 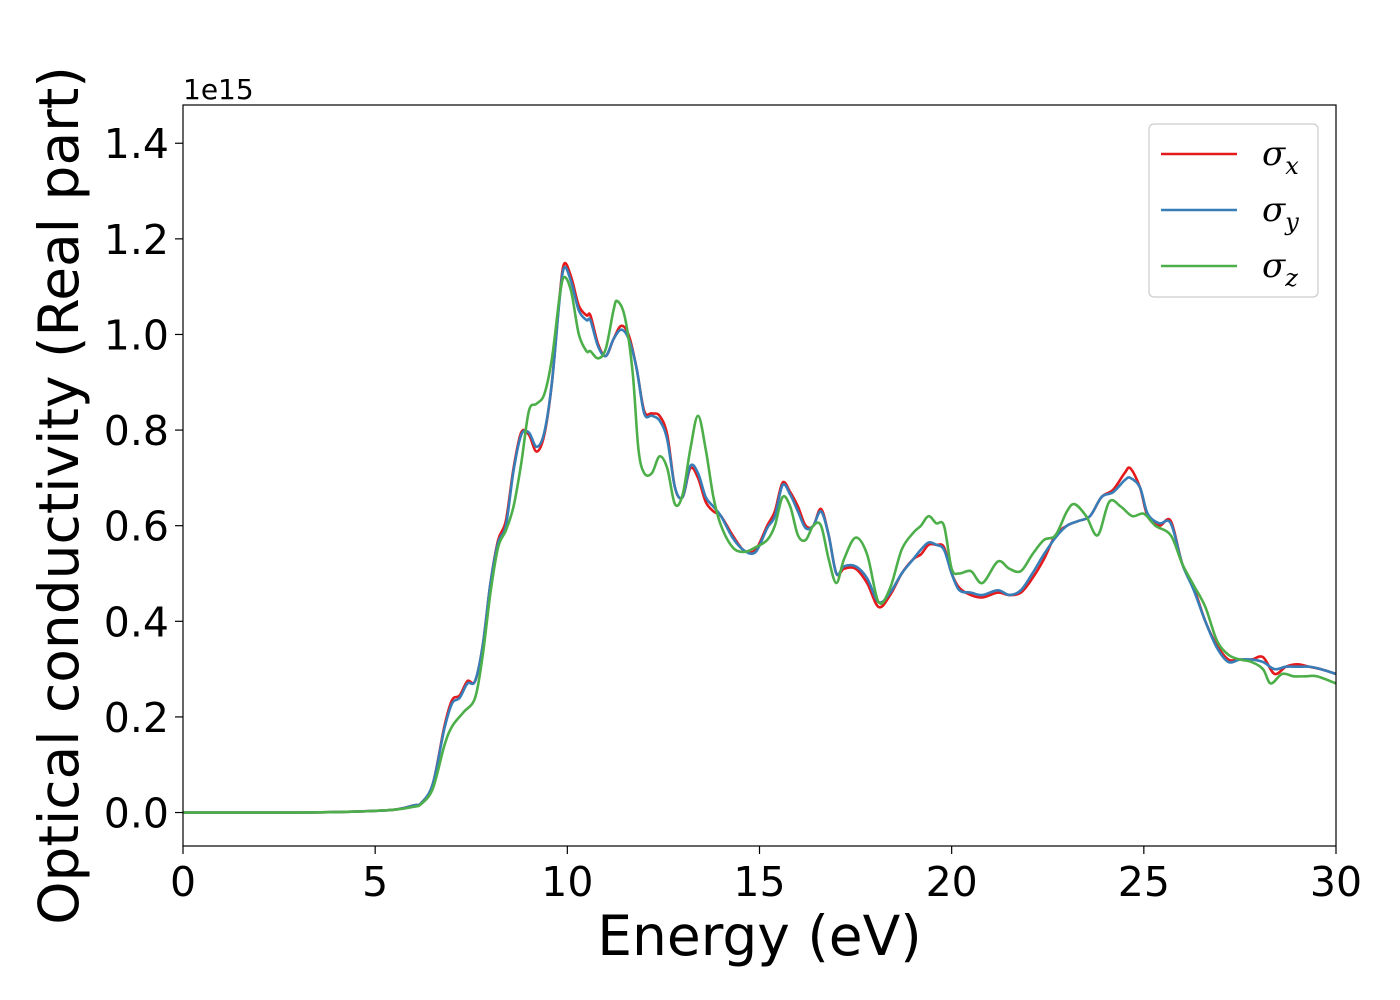 What do you see at coordinates (136, 622) in the screenshot?
I see `y-tick-label: 0.4` at bounding box center [136, 622].